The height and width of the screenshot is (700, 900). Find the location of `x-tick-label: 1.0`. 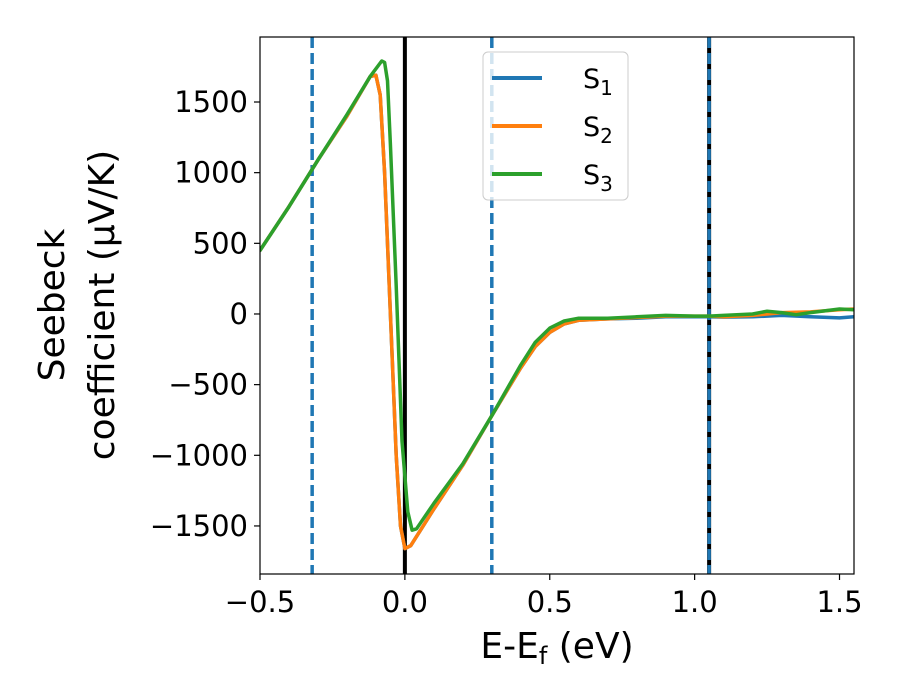

x-tick-label: 1.0 is located at coordinates (695, 602).